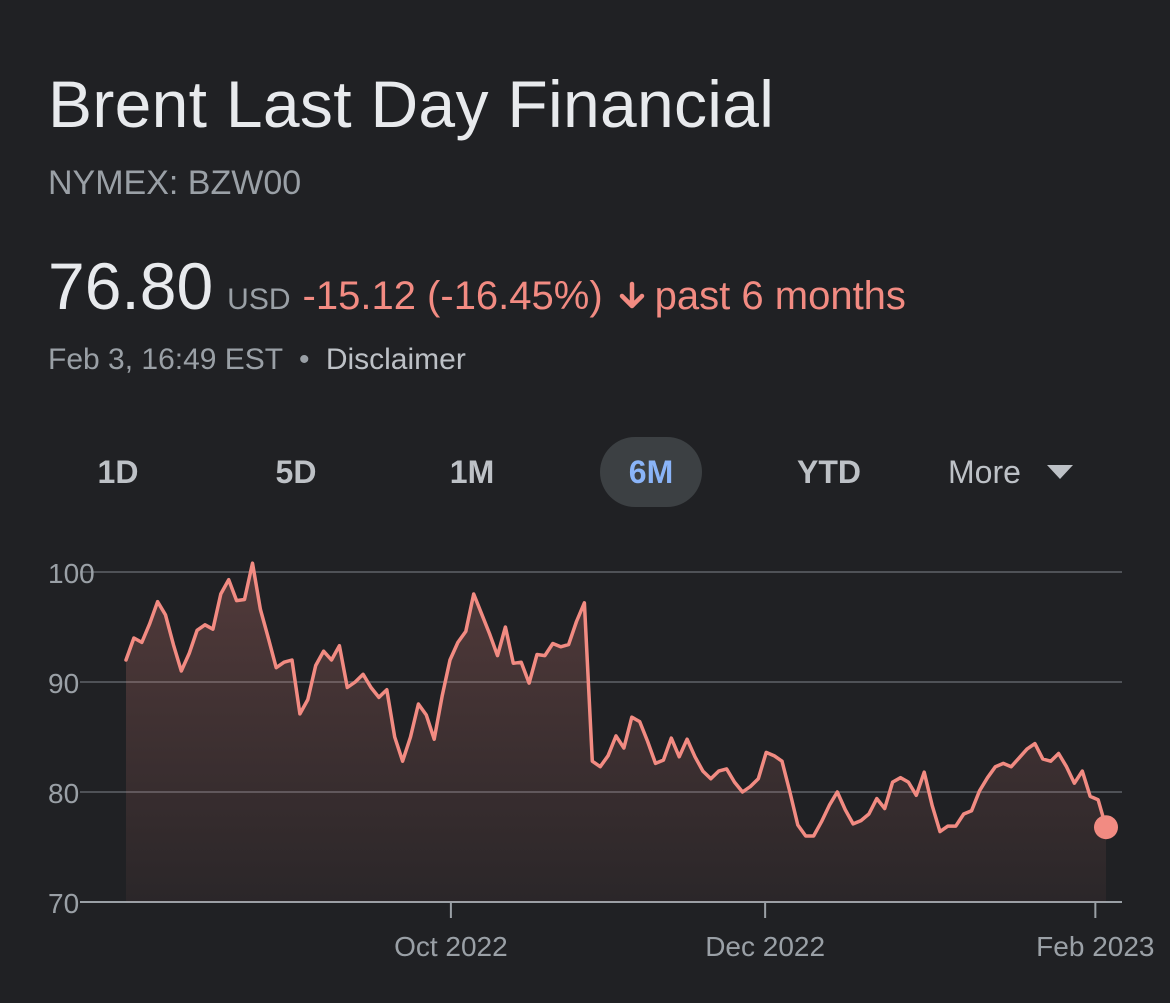  Describe the element at coordinates (395, 359) in the screenshot. I see `disclaimer-link: Disclaimer` at that location.